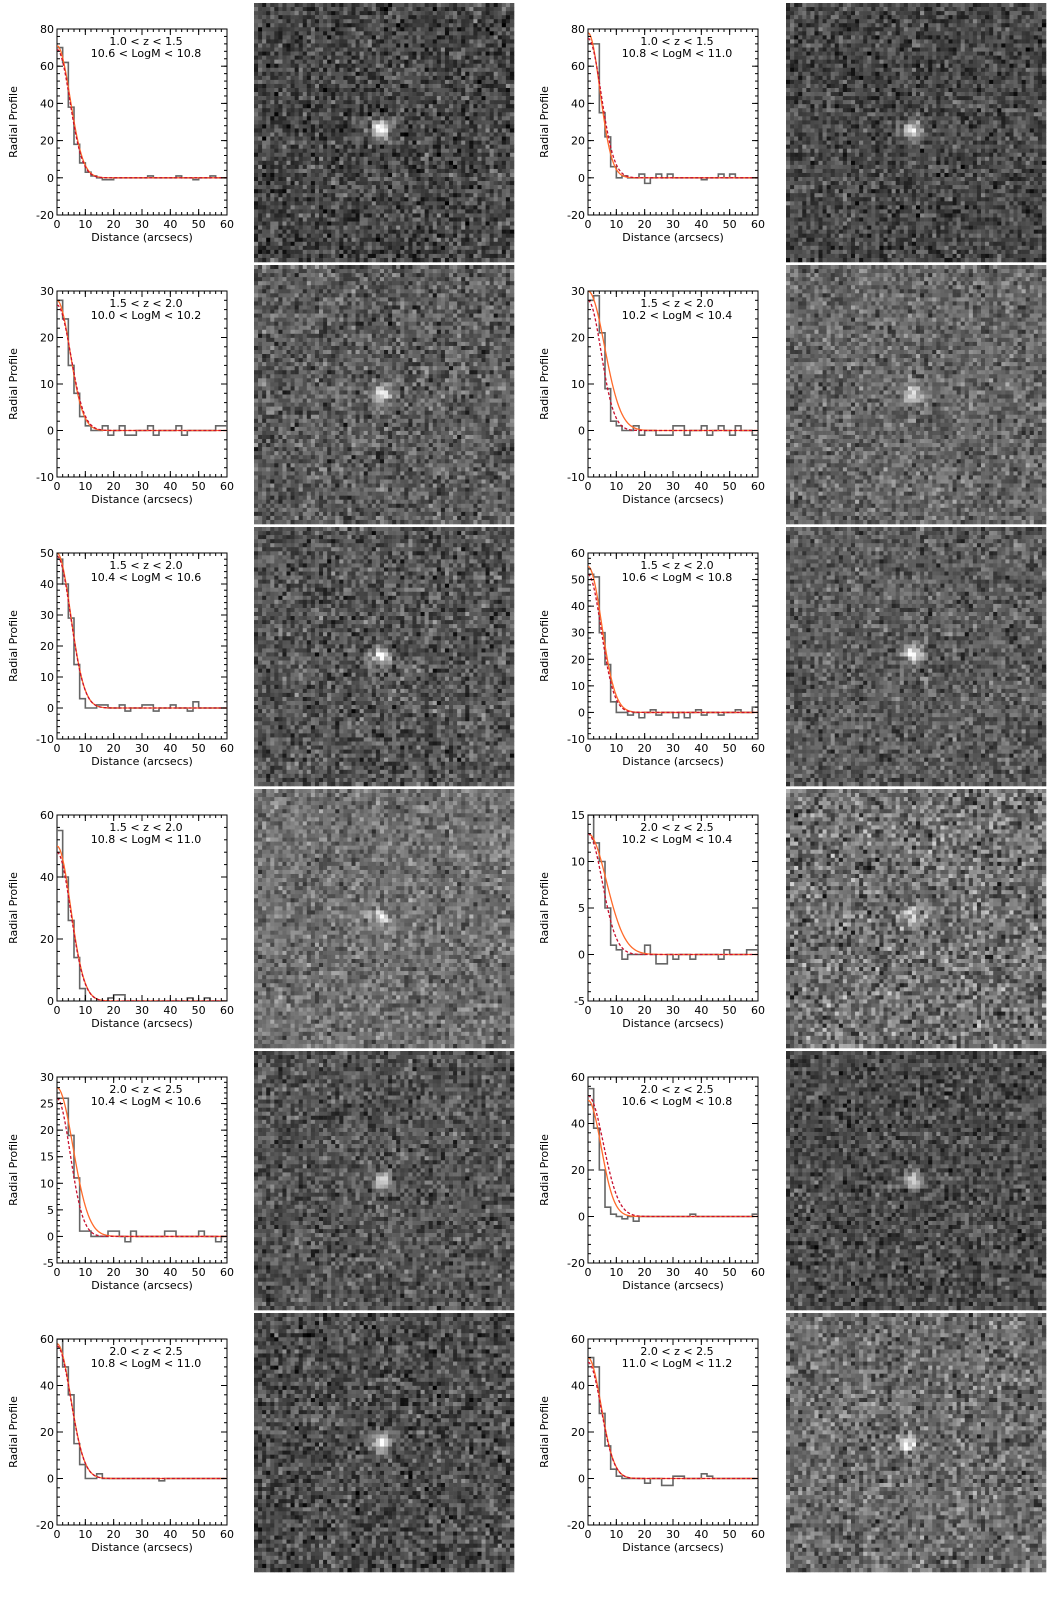  I want to click on y-tick-label: 25, so click(47, 1104).